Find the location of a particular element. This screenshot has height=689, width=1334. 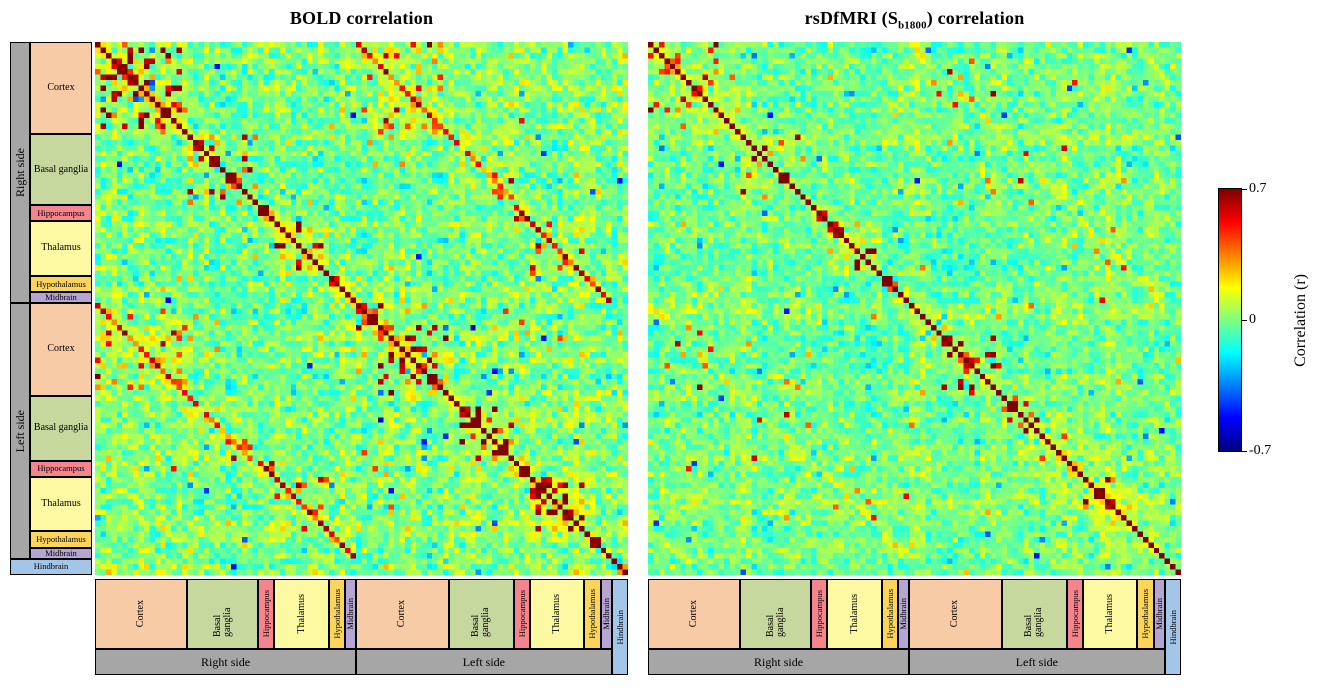

row-region-label-hindbrain: Hindbrain is located at coordinates (51, 566).